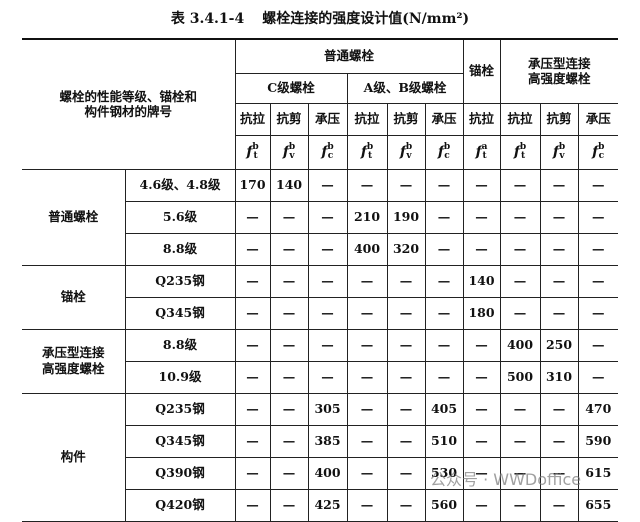  I want to click on value-cell: 190, so click(406, 217).